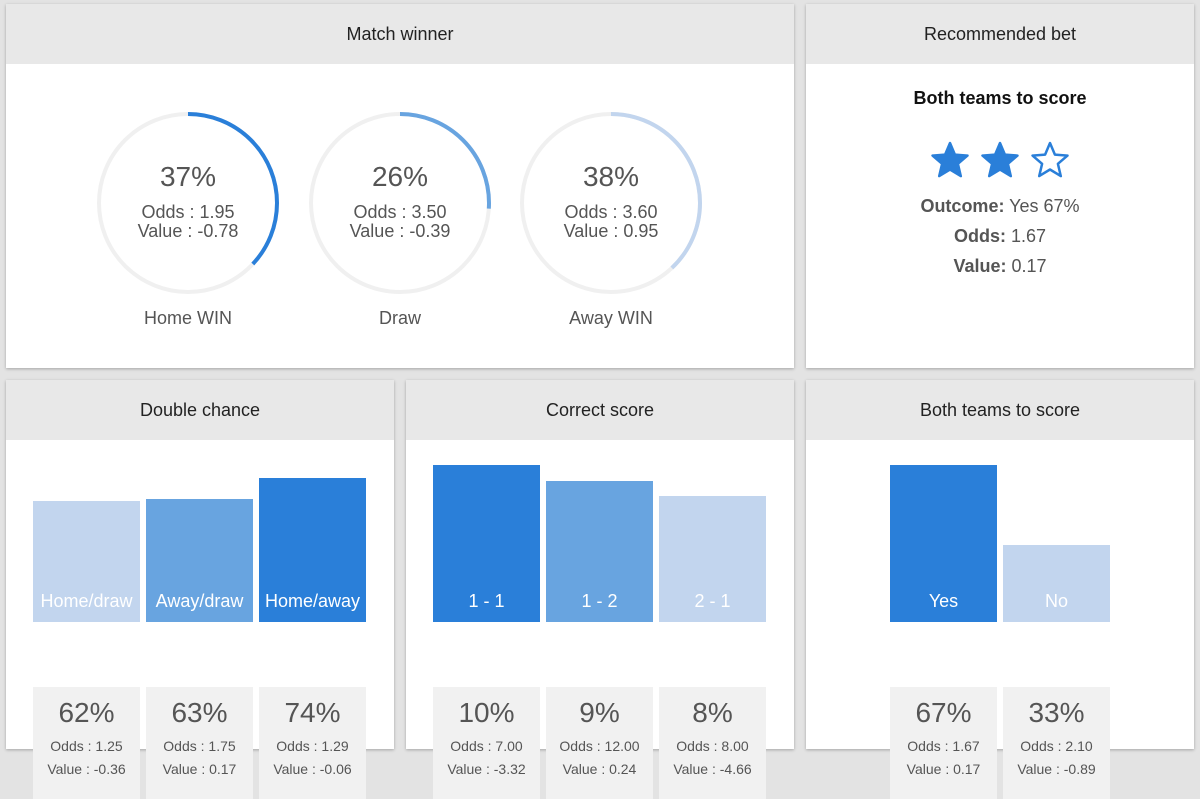 The height and width of the screenshot is (799, 1200). What do you see at coordinates (199, 560) in the screenshot?
I see `away-draw-bar: Away/draw` at bounding box center [199, 560].